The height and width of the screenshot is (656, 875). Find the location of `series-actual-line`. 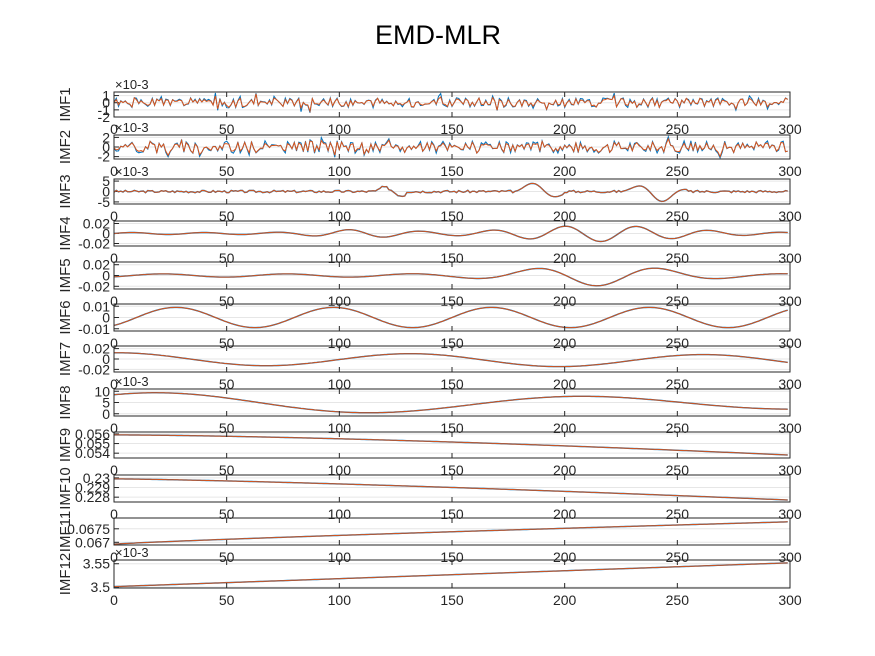

series-actual-line is located at coordinates (451, 445).